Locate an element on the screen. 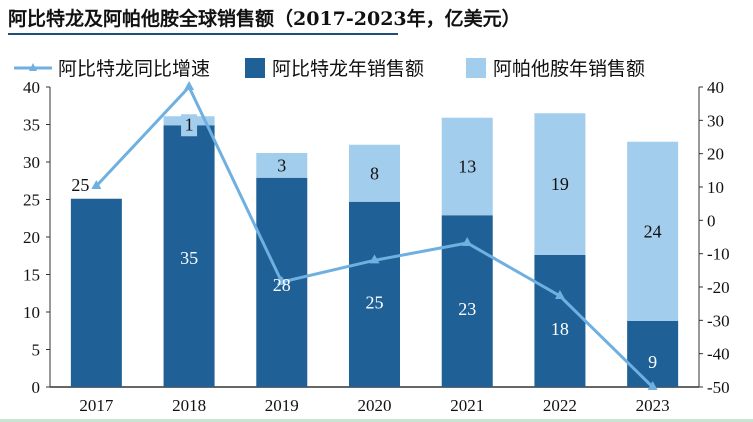 The height and width of the screenshot is (422, 753). label-abiraterone: 23 is located at coordinates (467, 309).